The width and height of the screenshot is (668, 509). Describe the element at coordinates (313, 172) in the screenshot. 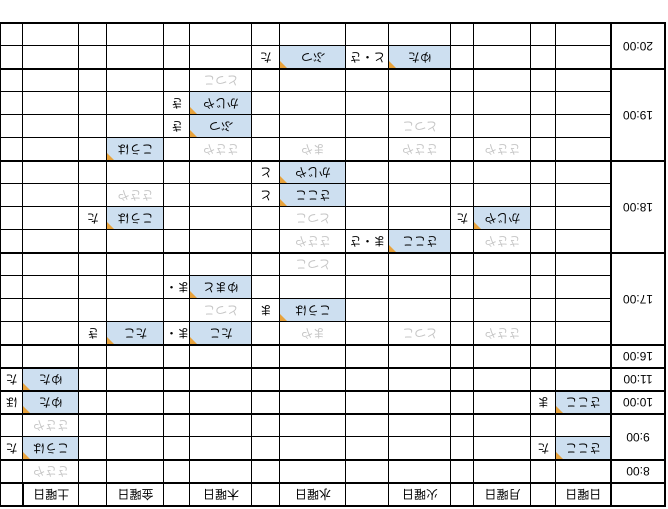

I see `cell-18:00-day4-name: かじや` at that location.